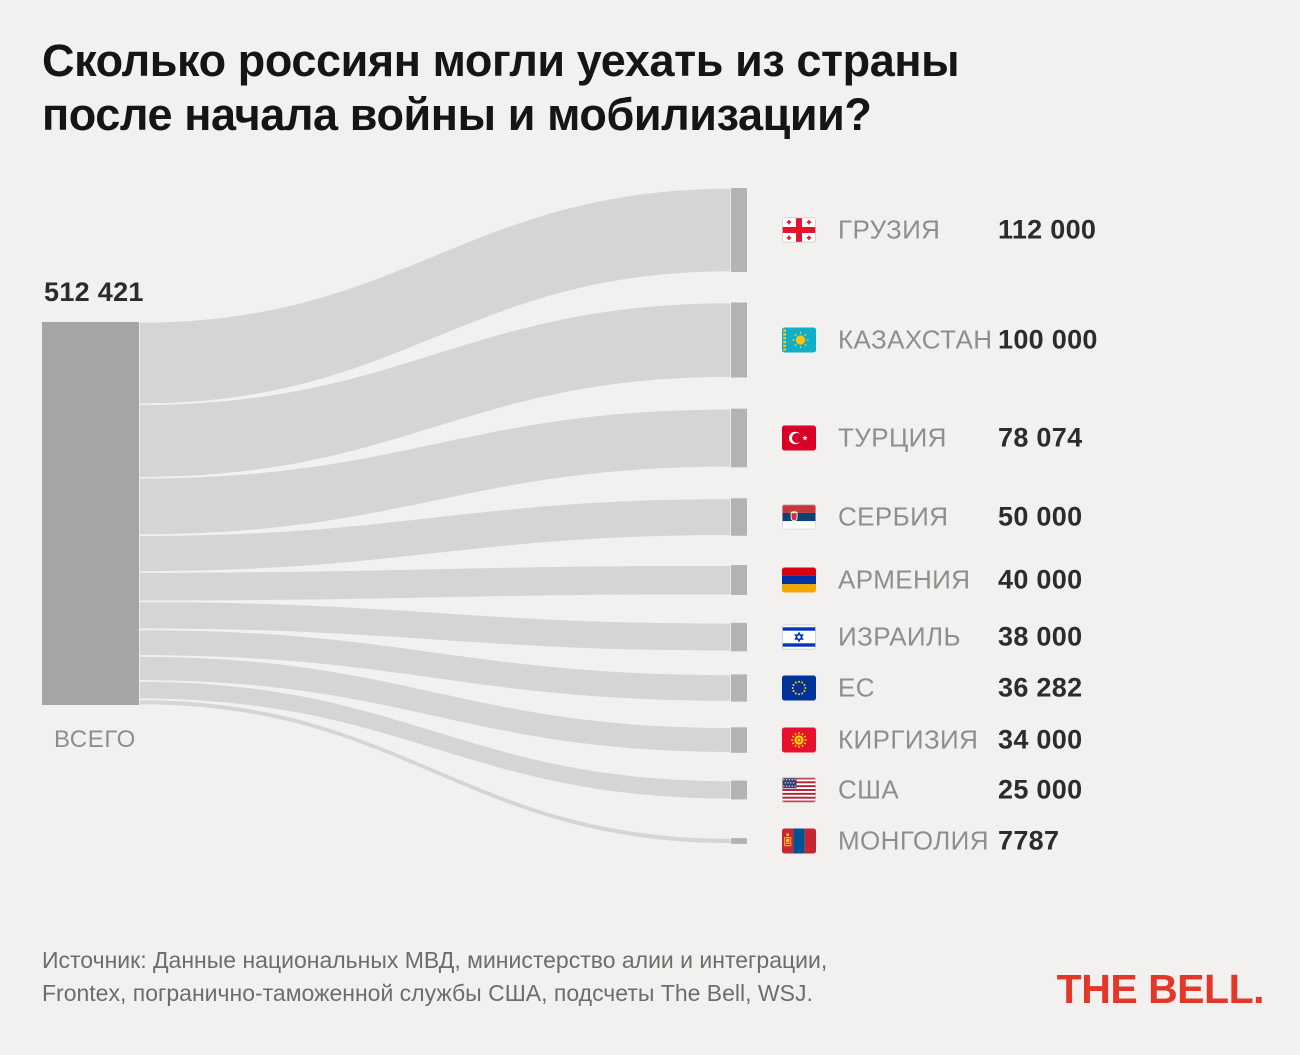  I want to click on country-label: ЕС, so click(856, 687).